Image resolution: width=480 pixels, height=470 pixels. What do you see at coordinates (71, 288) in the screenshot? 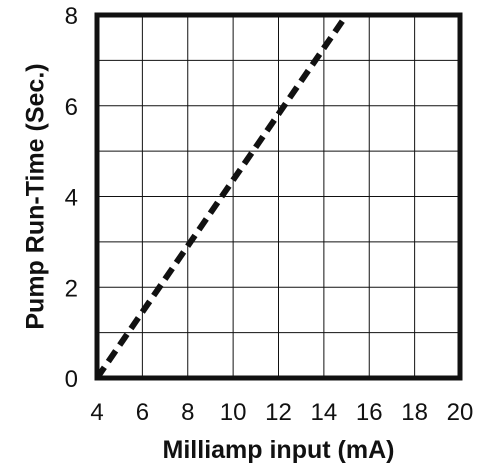
I see `y-tick-label: 2` at bounding box center [71, 288].